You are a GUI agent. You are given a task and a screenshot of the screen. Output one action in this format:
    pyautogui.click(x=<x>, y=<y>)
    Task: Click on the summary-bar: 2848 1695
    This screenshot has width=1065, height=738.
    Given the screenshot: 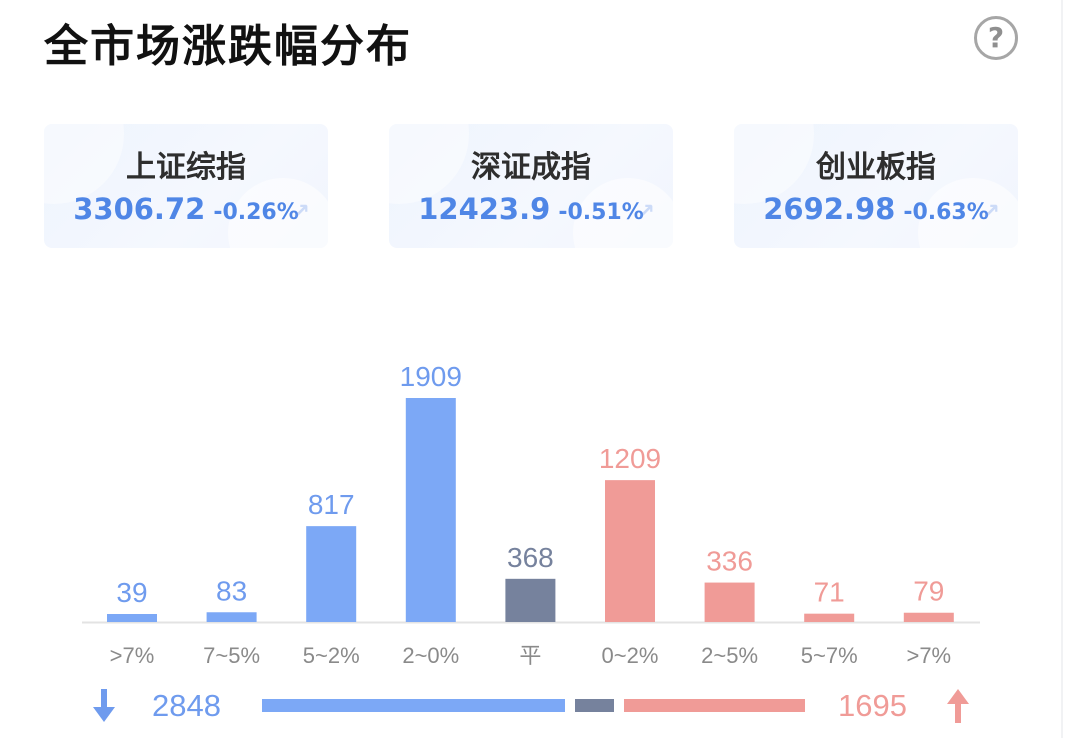 What is the action you would take?
    pyautogui.click(x=532, y=705)
    